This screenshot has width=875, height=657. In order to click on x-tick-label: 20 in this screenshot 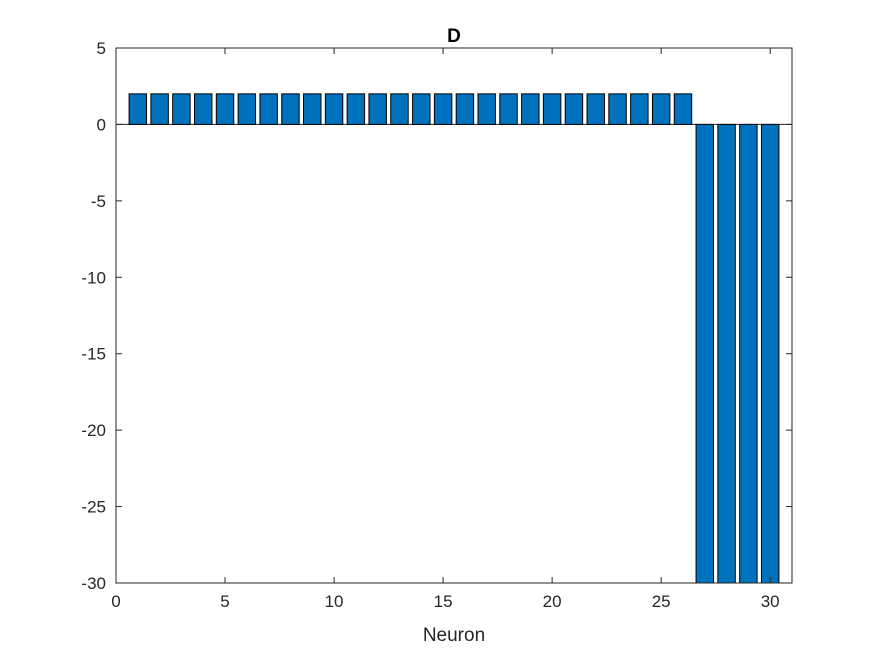, I will do `click(552, 601)`.